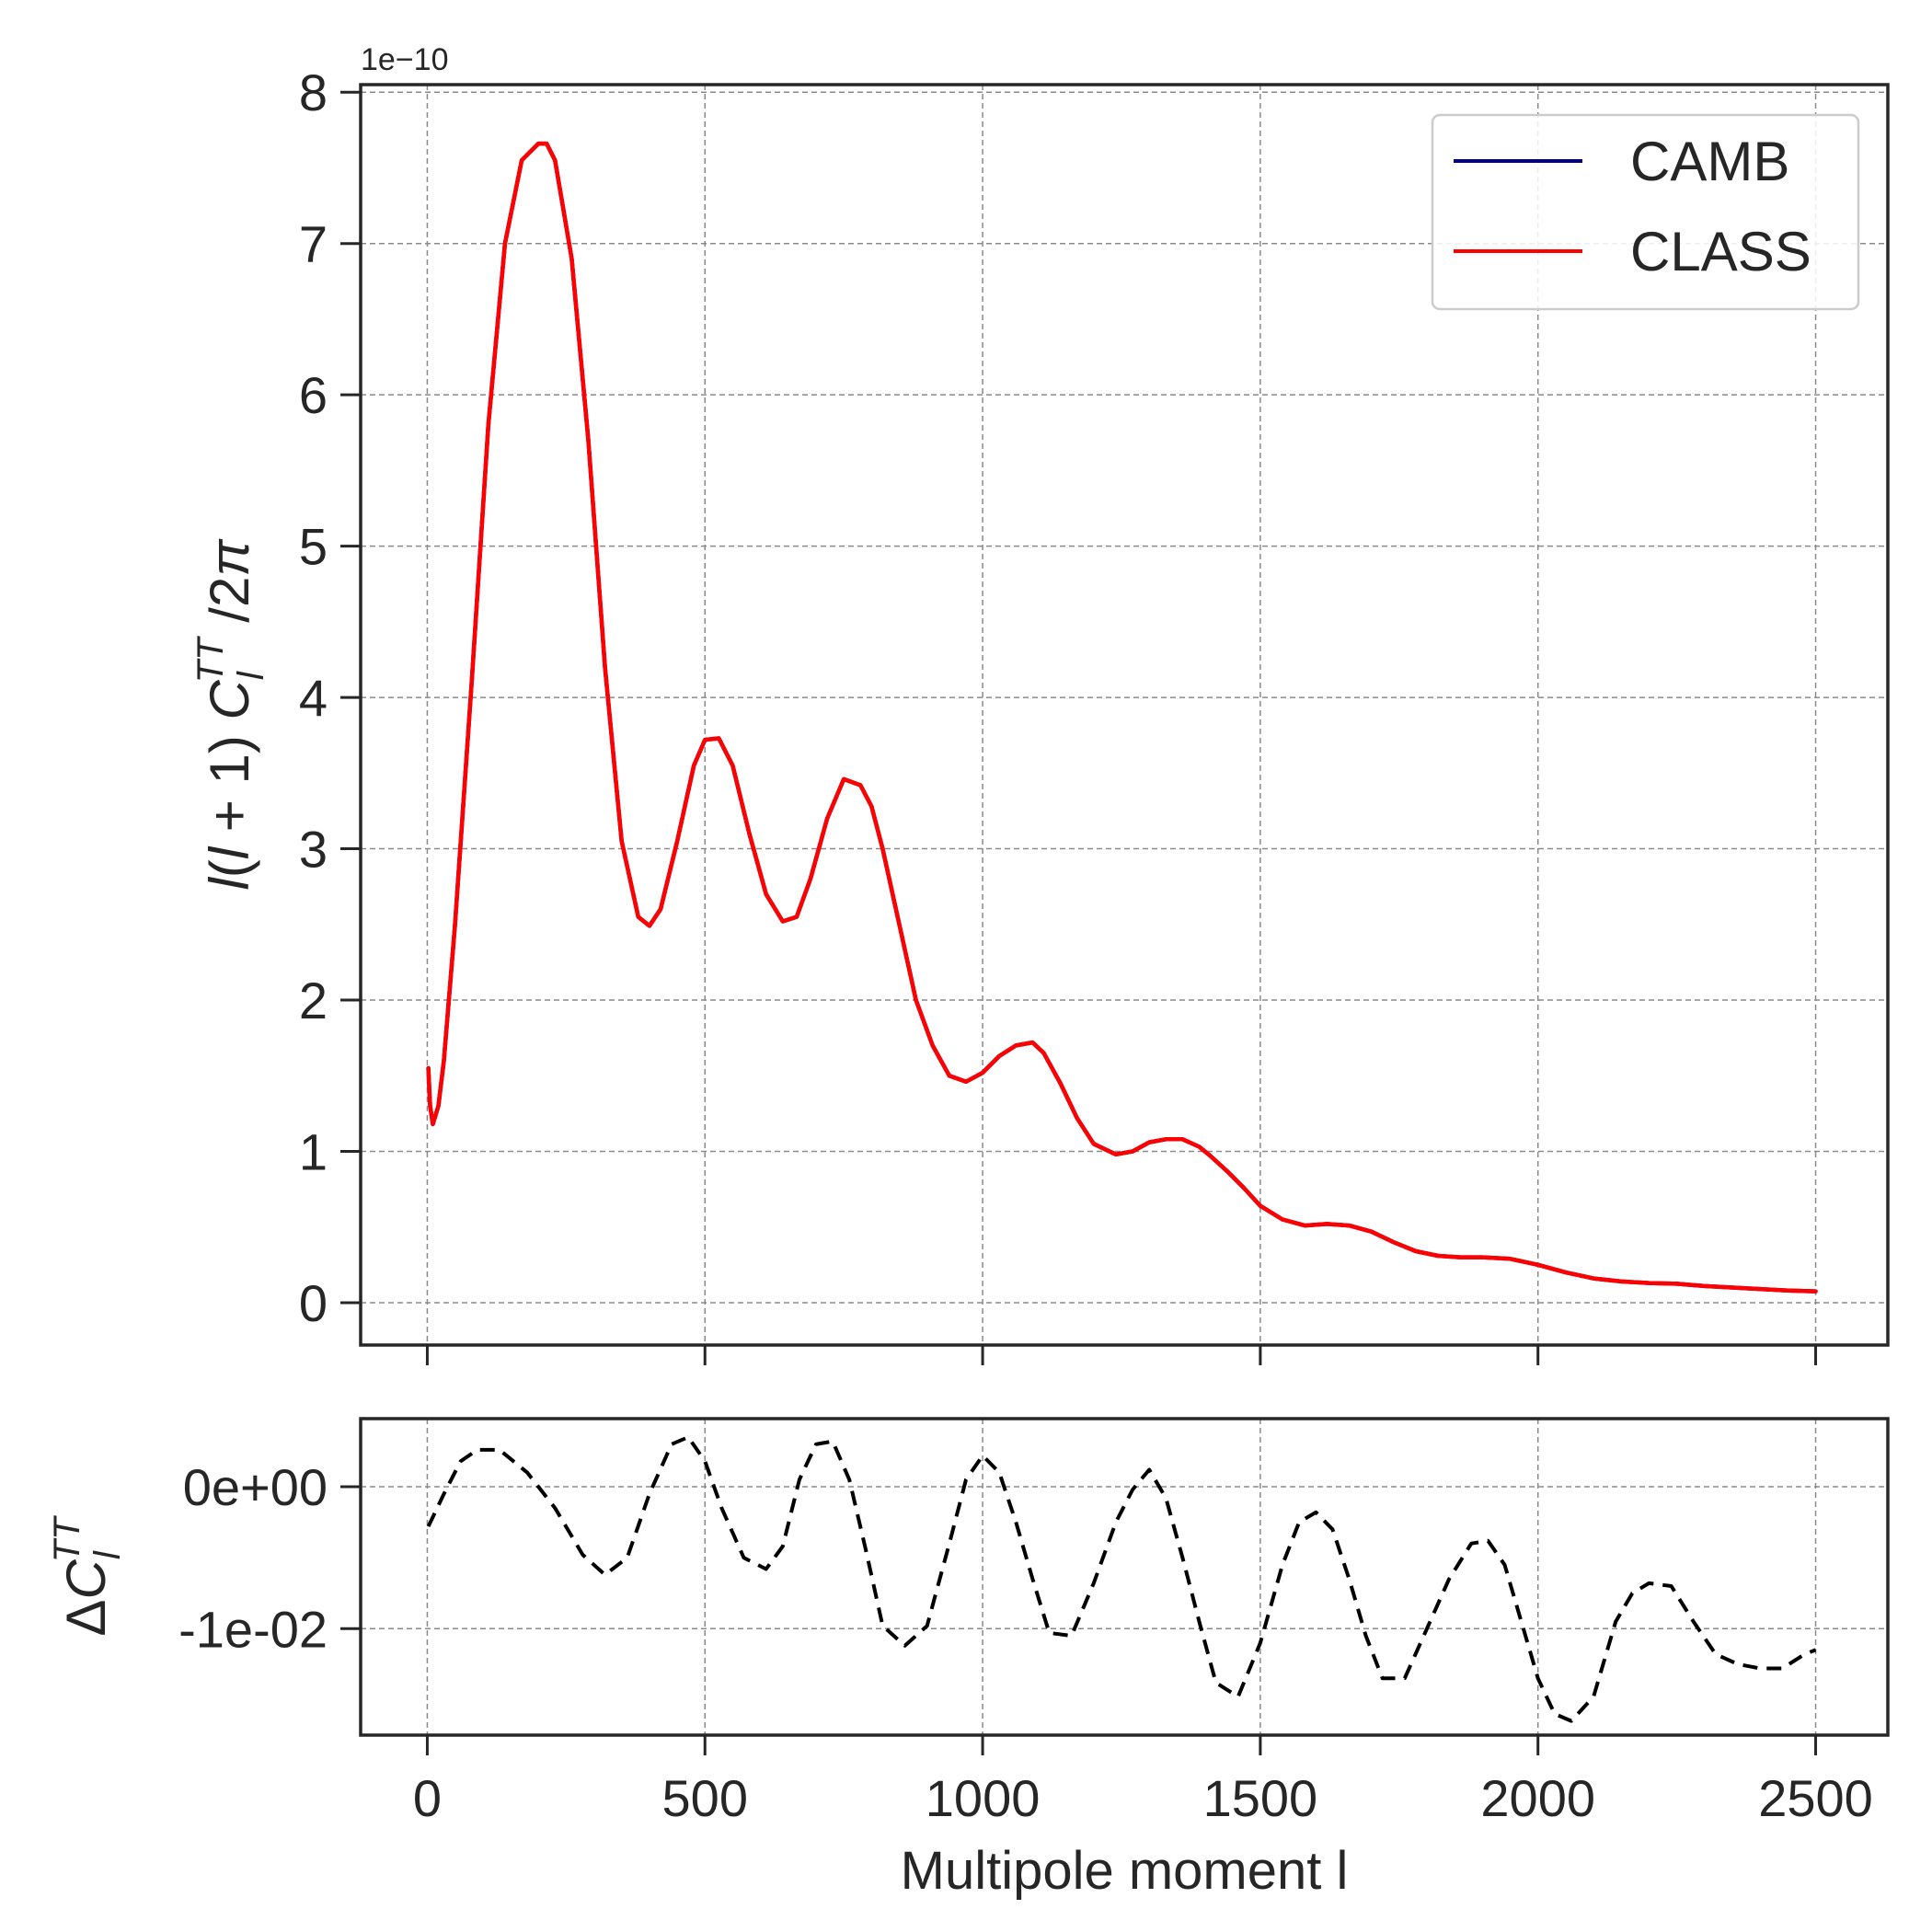 The height and width of the screenshot is (1932, 1932). Describe the element at coordinates (313, 1000) in the screenshot. I see `spectrum-y-tick-label: 2` at that location.